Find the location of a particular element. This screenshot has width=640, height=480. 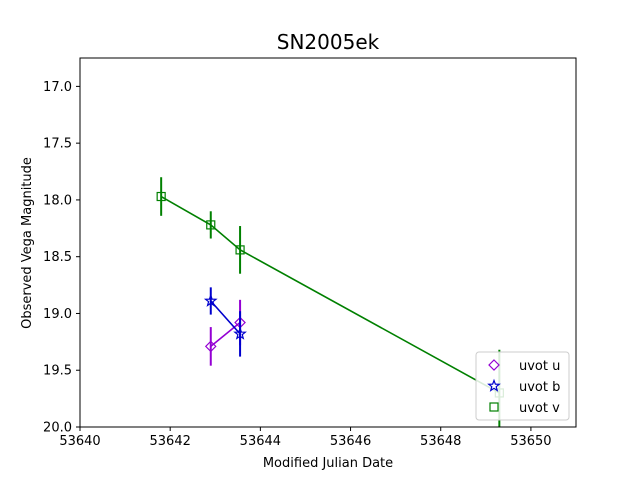

x-tick-label: 53650 is located at coordinates (530, 441).